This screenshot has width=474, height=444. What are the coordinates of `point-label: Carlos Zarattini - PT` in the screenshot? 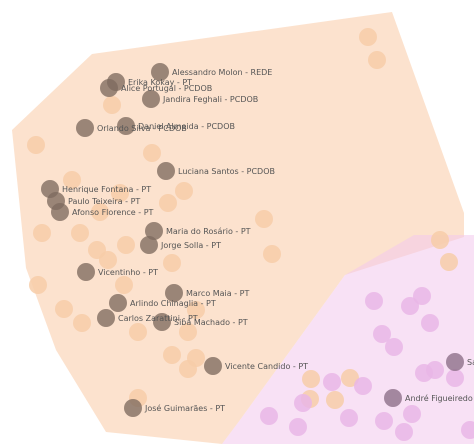 It's located at (158, 318).